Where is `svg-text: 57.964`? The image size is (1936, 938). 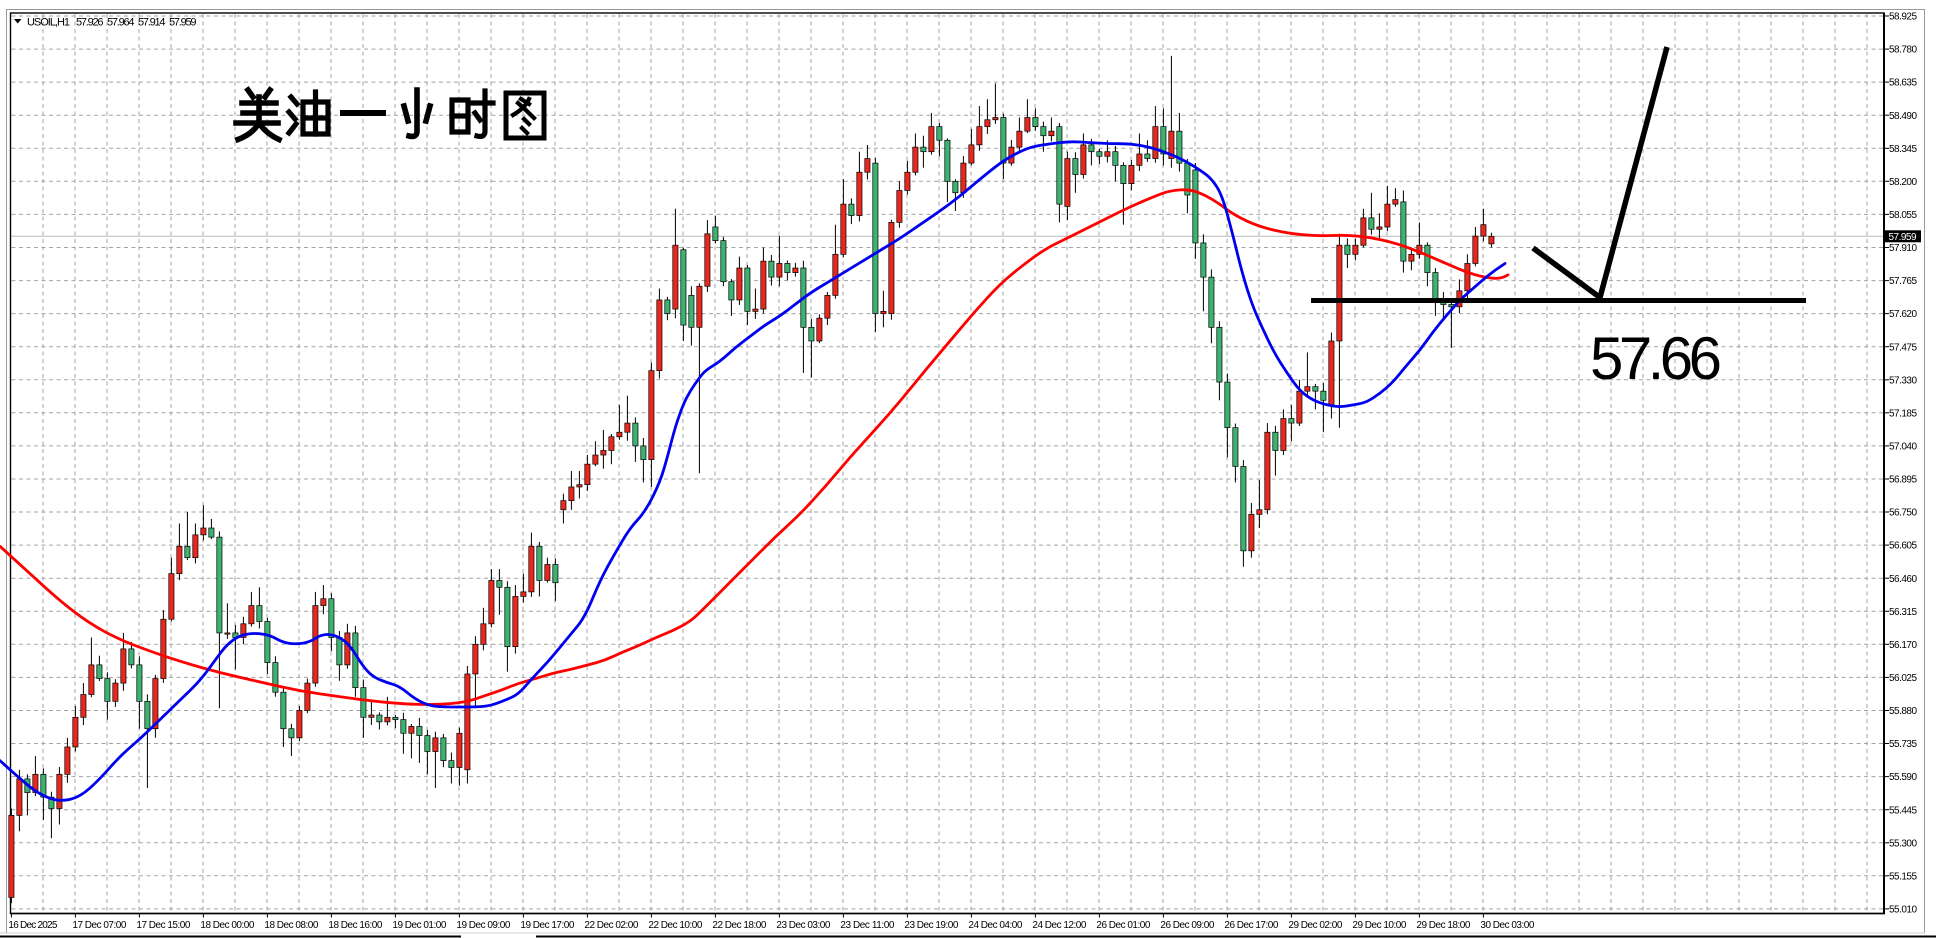 svg-text: 57.964 is located at coordinates (121, 23).